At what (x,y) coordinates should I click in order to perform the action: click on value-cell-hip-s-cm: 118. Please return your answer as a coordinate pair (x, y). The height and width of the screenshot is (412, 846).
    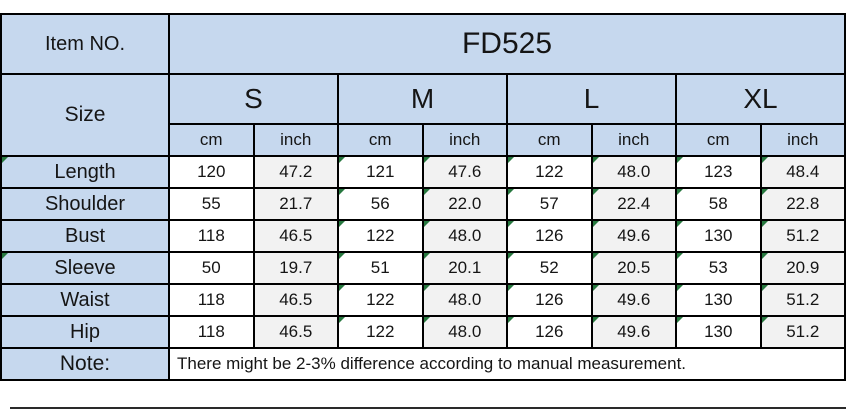
    Looking at the image, I should click on (211, 332).